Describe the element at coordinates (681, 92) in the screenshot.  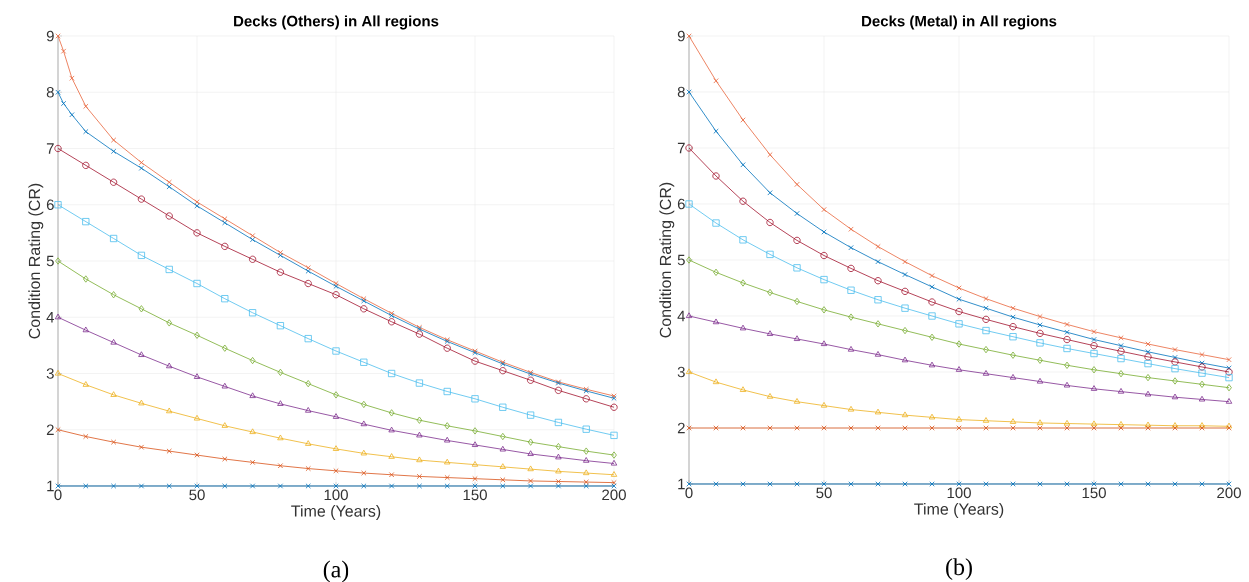
I see `y-tick-label: 8` at that location.